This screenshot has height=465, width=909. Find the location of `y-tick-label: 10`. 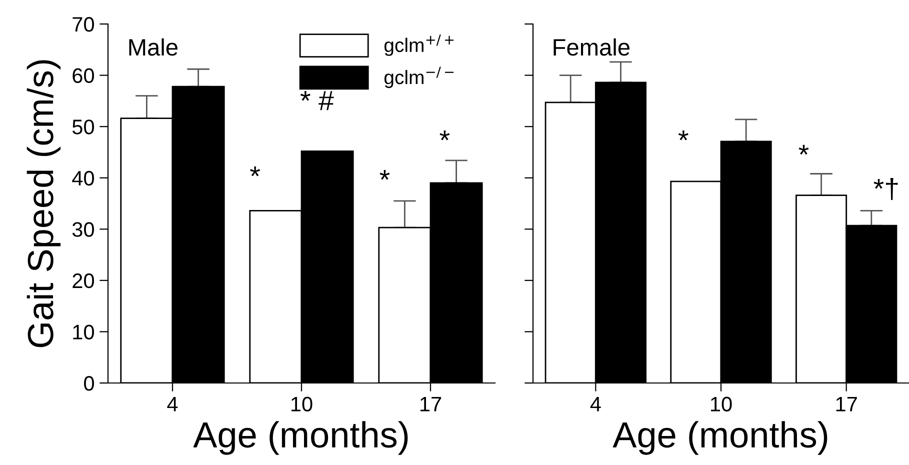

y-tick-label: 10 is located at coordinates (83, 332).